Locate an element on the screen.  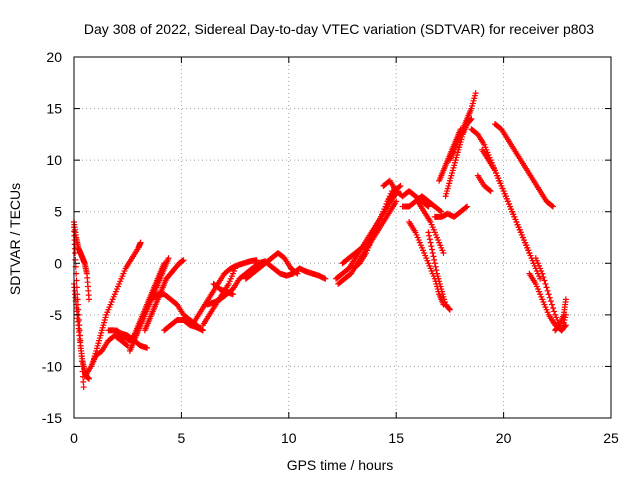
series-arc-ag is located at coordinates (524, 165).